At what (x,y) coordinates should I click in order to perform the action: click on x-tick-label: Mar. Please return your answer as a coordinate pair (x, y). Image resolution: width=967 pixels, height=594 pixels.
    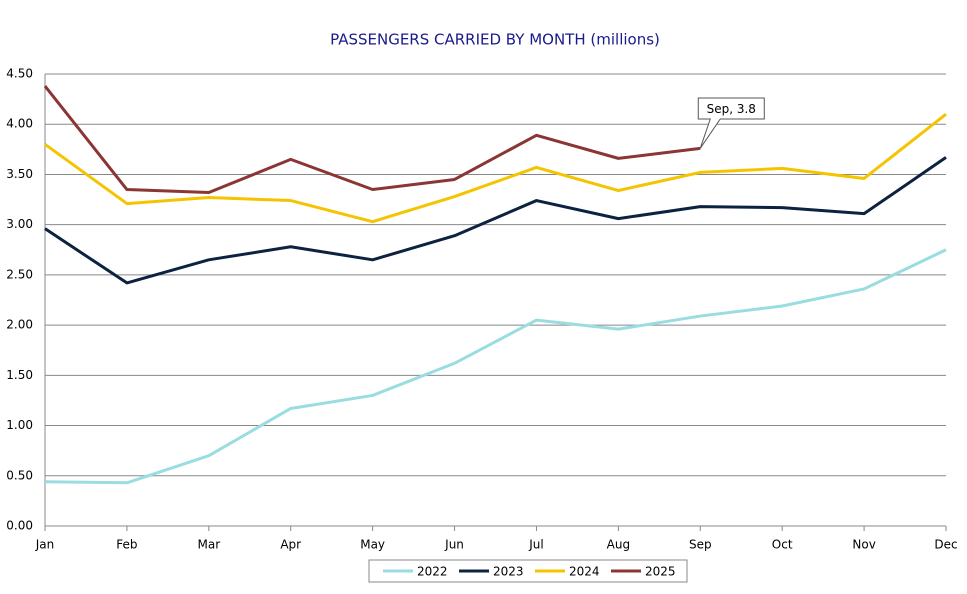
    Looking at the image, I should click on (208, 545).